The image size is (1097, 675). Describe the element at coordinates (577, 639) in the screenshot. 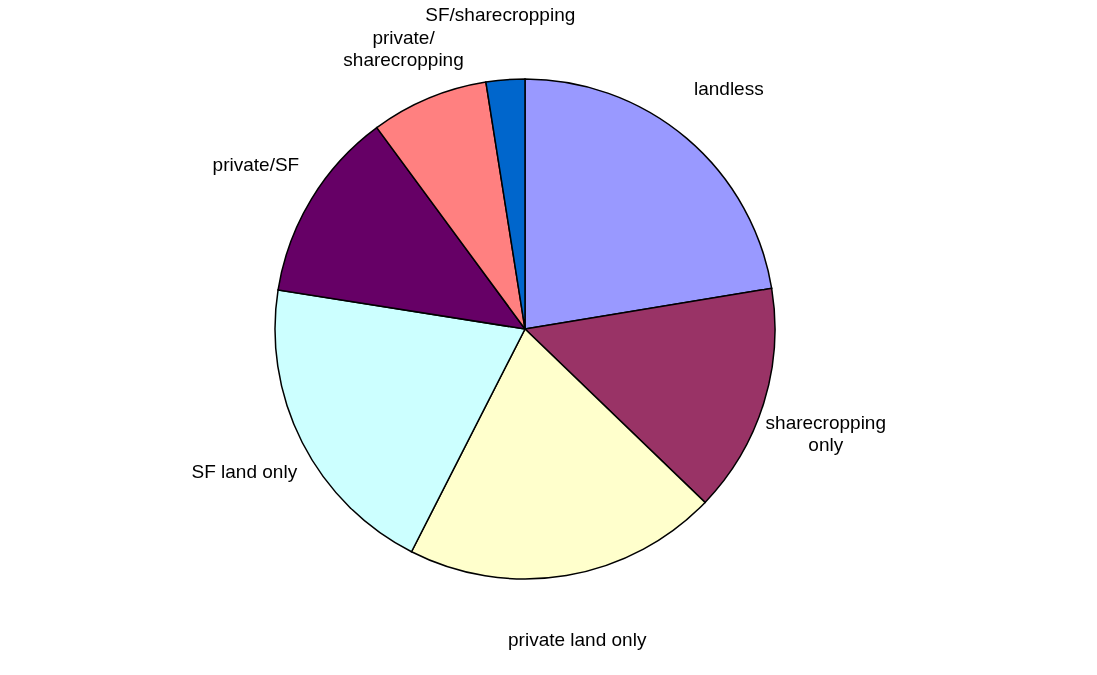

I see `slice-label: private land only` at that location.